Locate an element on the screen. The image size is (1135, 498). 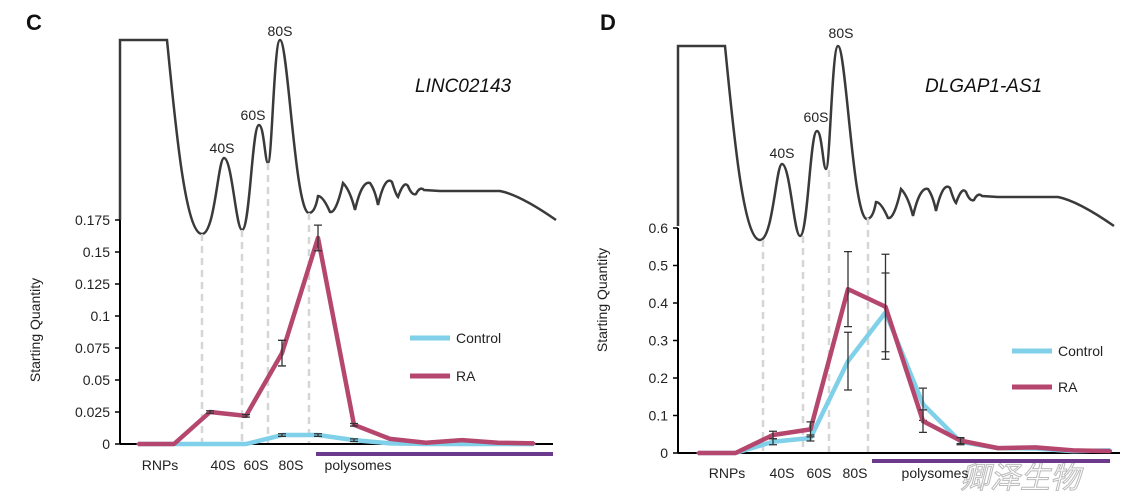
watermark: 卿泽生物 is located at coordinates (1022, 478).